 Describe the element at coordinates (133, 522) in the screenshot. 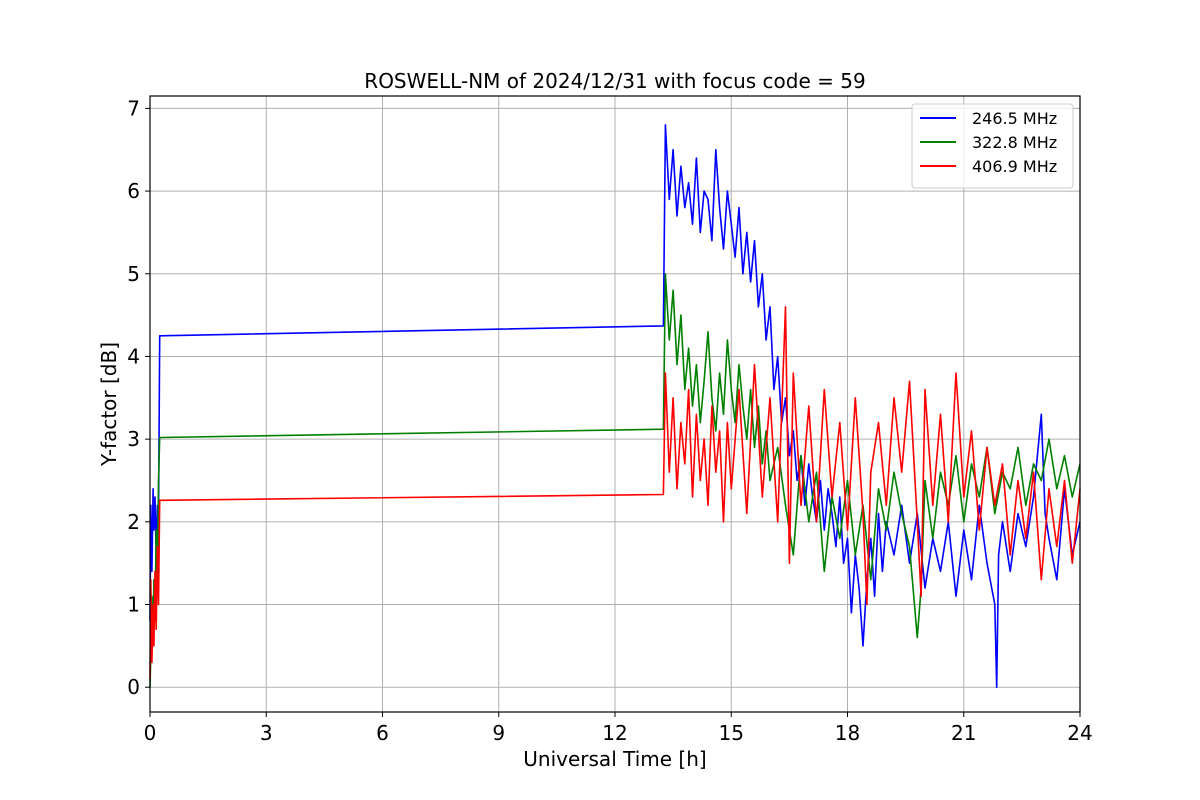

I see `y-tick-label: 2` at that location.